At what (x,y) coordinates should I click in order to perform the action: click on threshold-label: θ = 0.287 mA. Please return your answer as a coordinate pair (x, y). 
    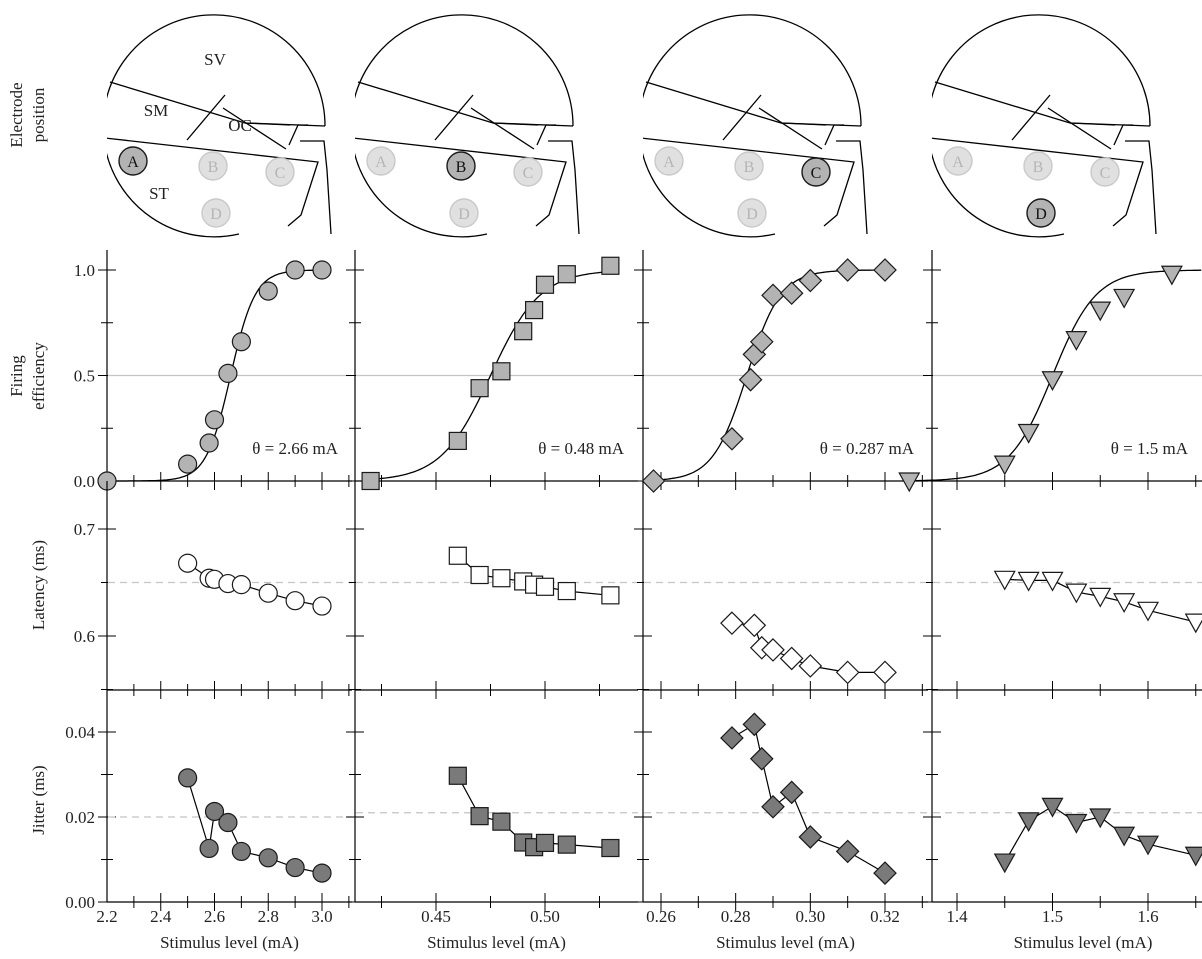
    Looking at the image, I should click on (867, 448).